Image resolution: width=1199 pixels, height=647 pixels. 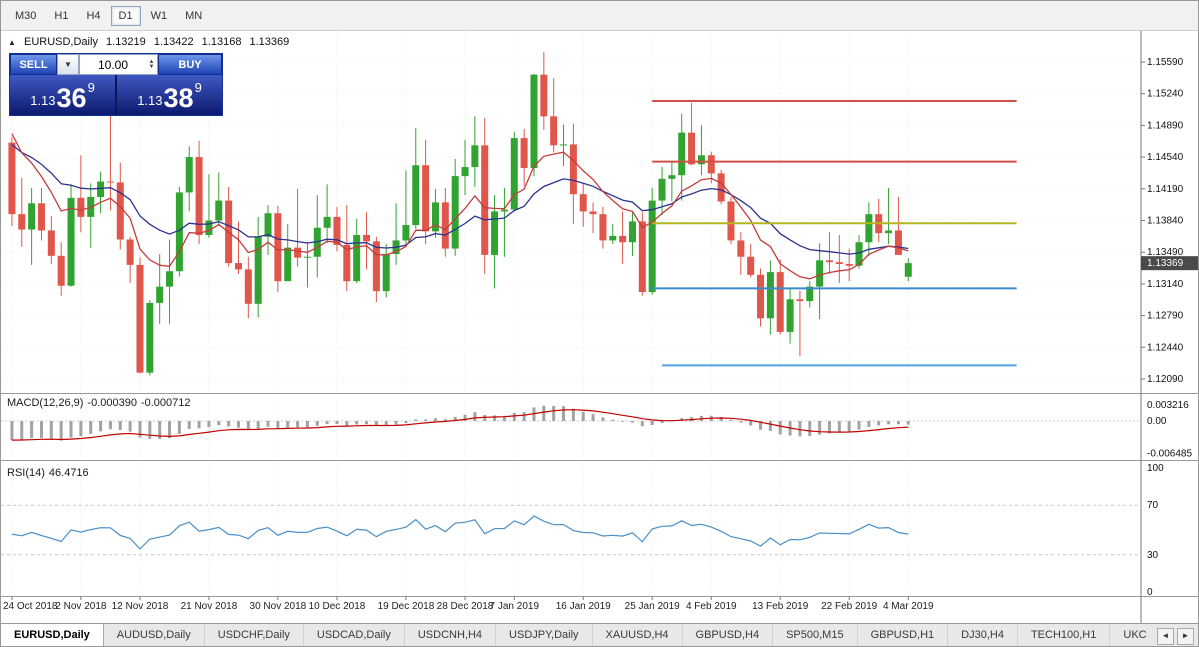 I want to click on tab-tech100-h1: TECH100,H1, so click(x=1064, y=635).